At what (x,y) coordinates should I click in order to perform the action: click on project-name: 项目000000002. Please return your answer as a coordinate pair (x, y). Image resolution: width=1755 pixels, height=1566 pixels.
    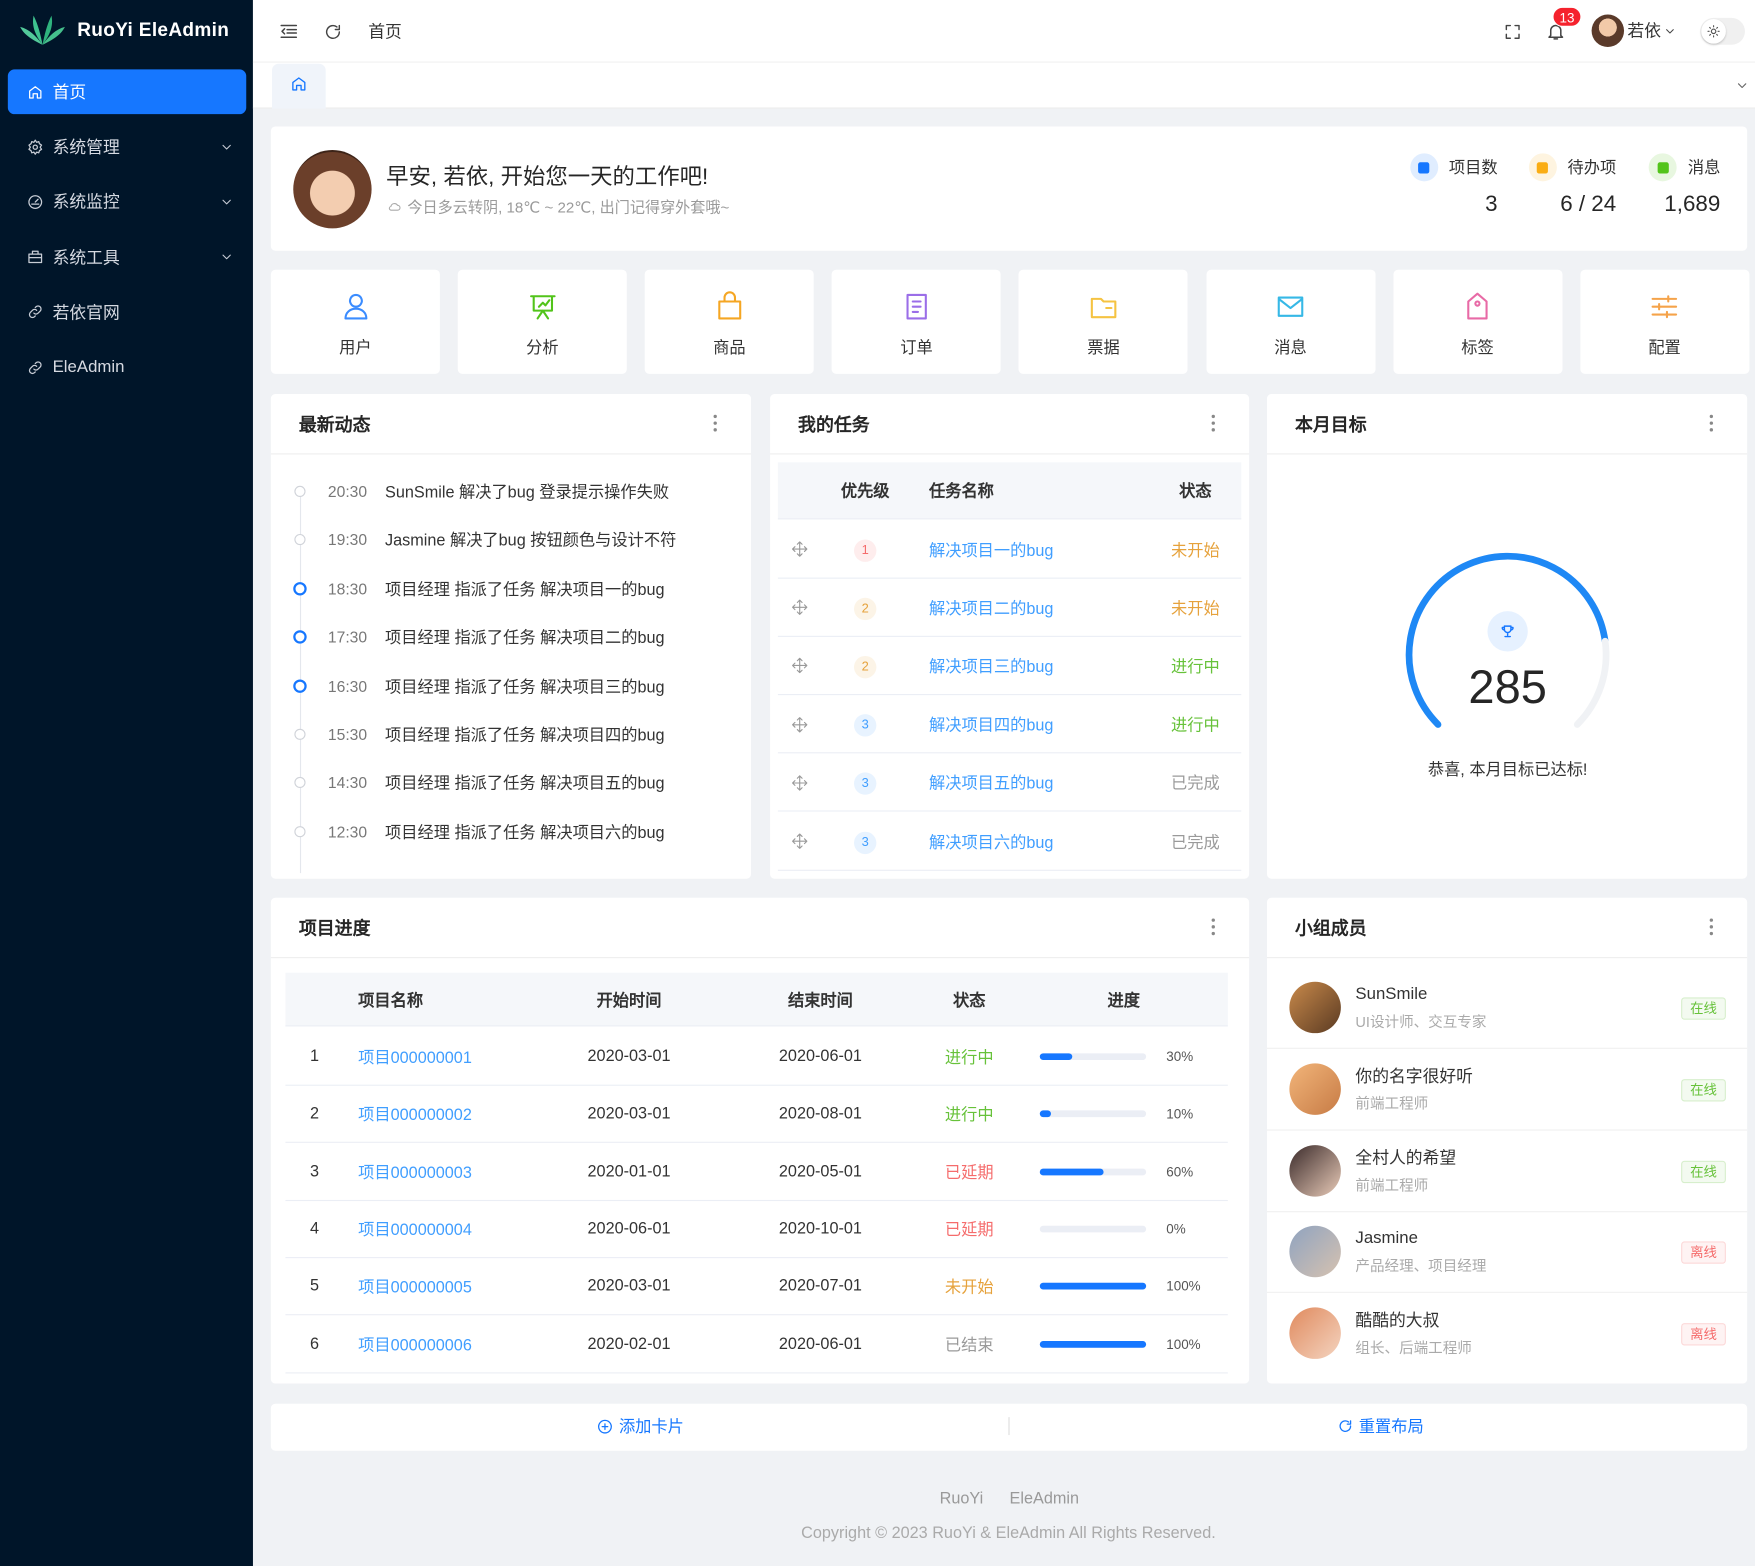
    Looking at the image, I should click on (415, 1115).